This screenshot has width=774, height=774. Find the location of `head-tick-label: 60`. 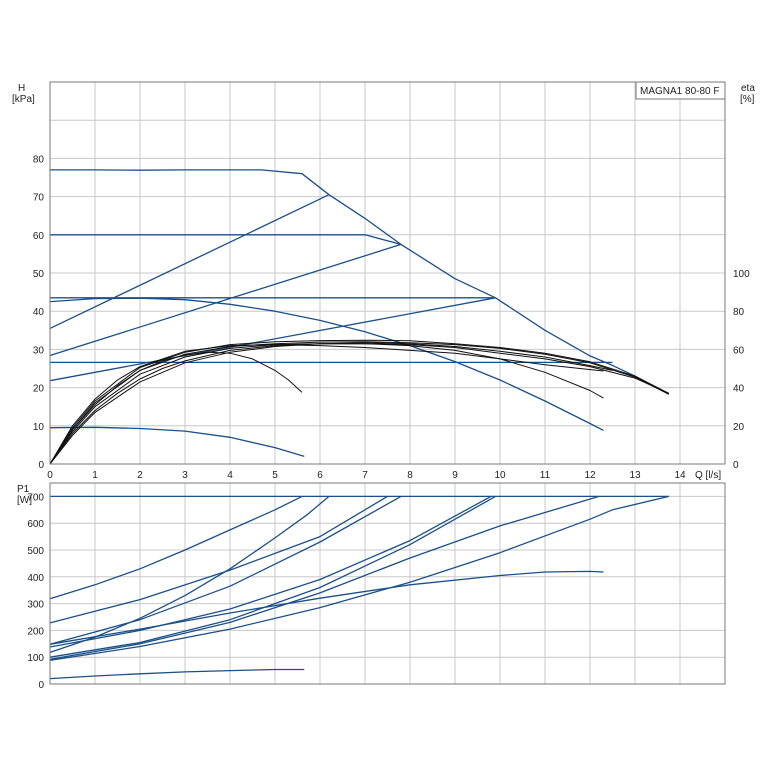

head-tick-label: 60 is located at coordinates (39, 236).